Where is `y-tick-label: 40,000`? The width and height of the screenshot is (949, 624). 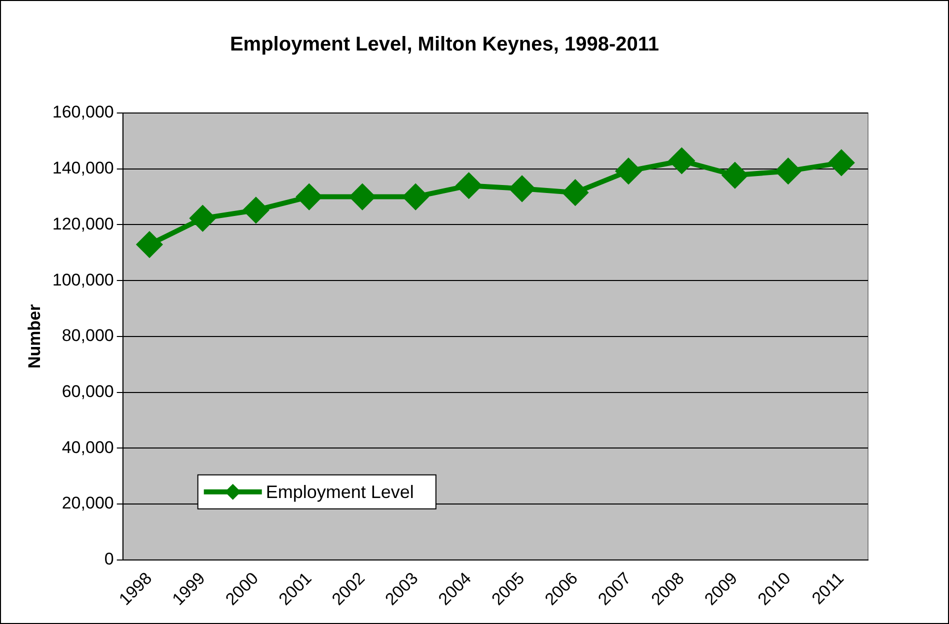 y-tick-label: 40,000 is located at coordinates (88, 447).